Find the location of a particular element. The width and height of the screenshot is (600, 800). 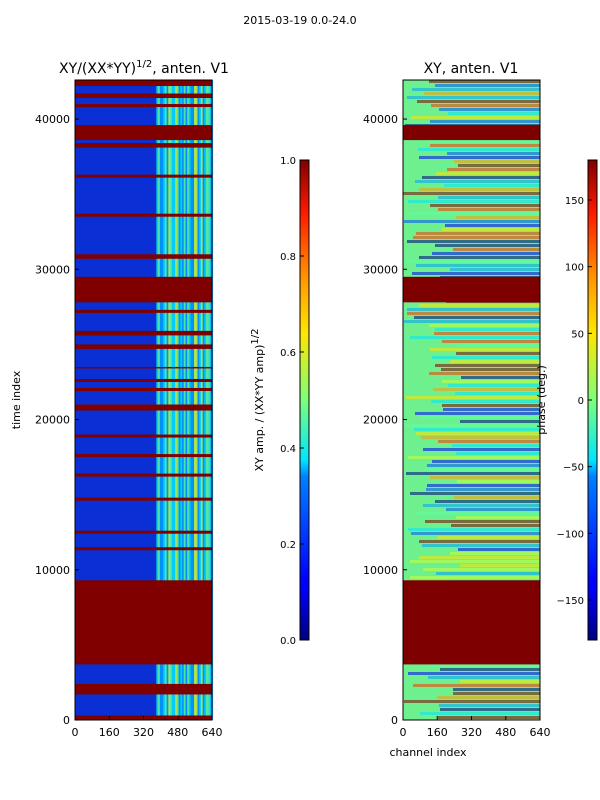

colorbar-tick-label: 1.0 is located at coordinates (288, 161).